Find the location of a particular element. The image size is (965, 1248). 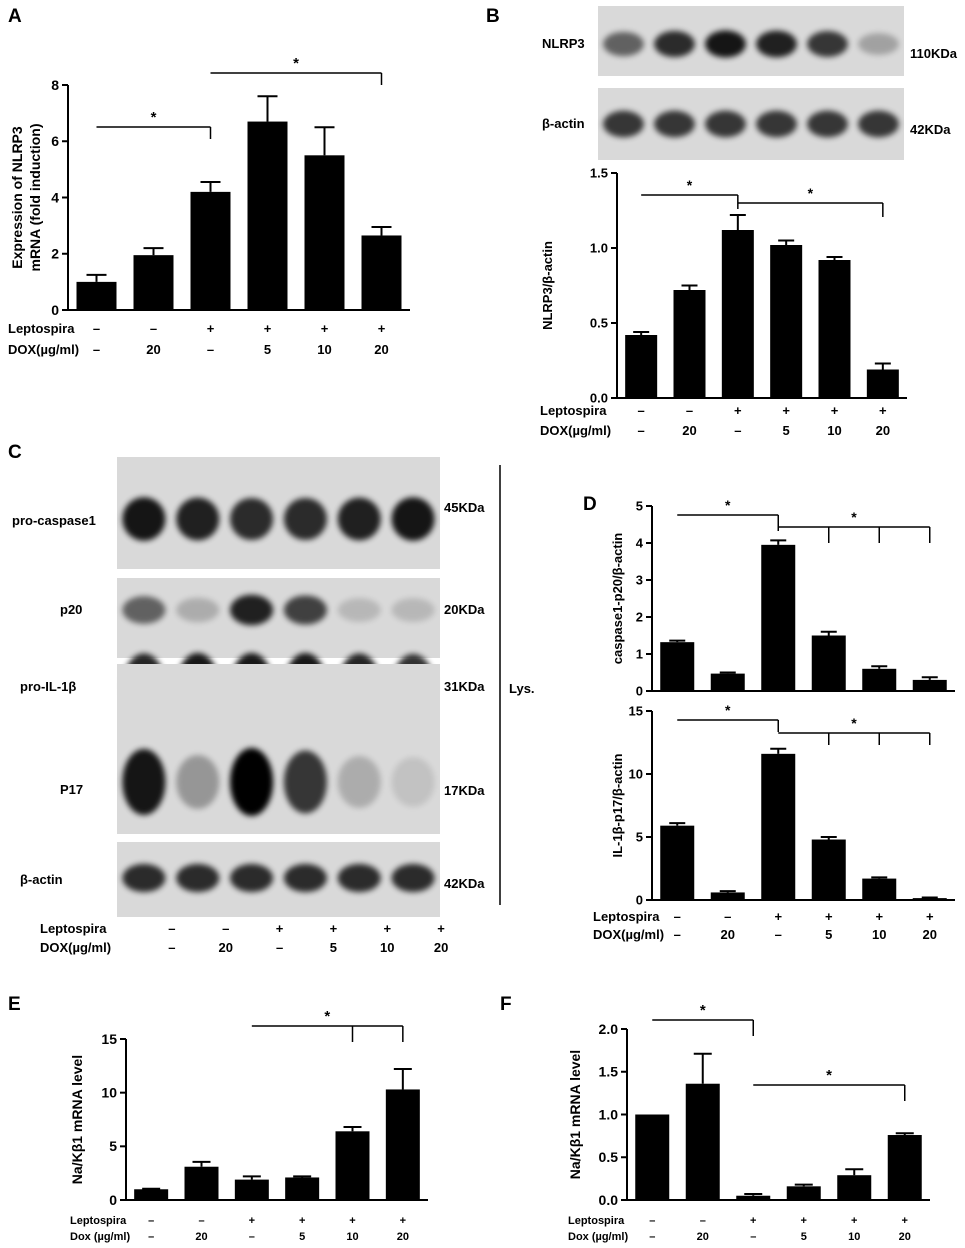

chart-d-bottom: 0 5 10 15 IL-1β-p17/β-actin * * is located at coordinates (782, 805).